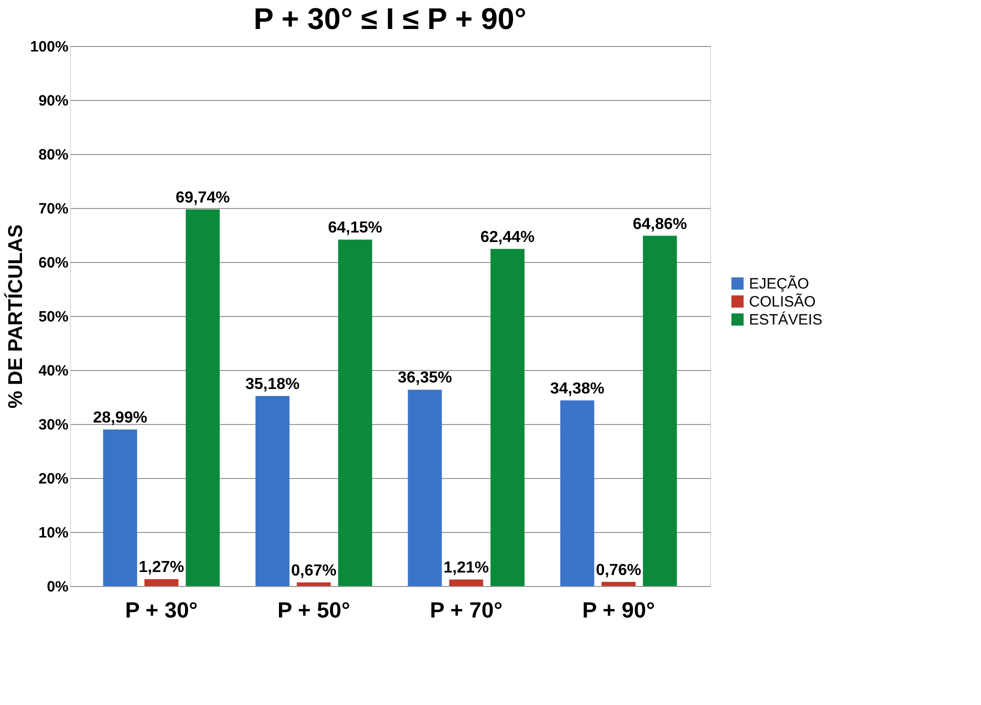 The height and width of the screenshot is (705, 981). Describe the element at coordinates (57, 587) in the screenshot. I see `y-tick-label: 0%` at that location.